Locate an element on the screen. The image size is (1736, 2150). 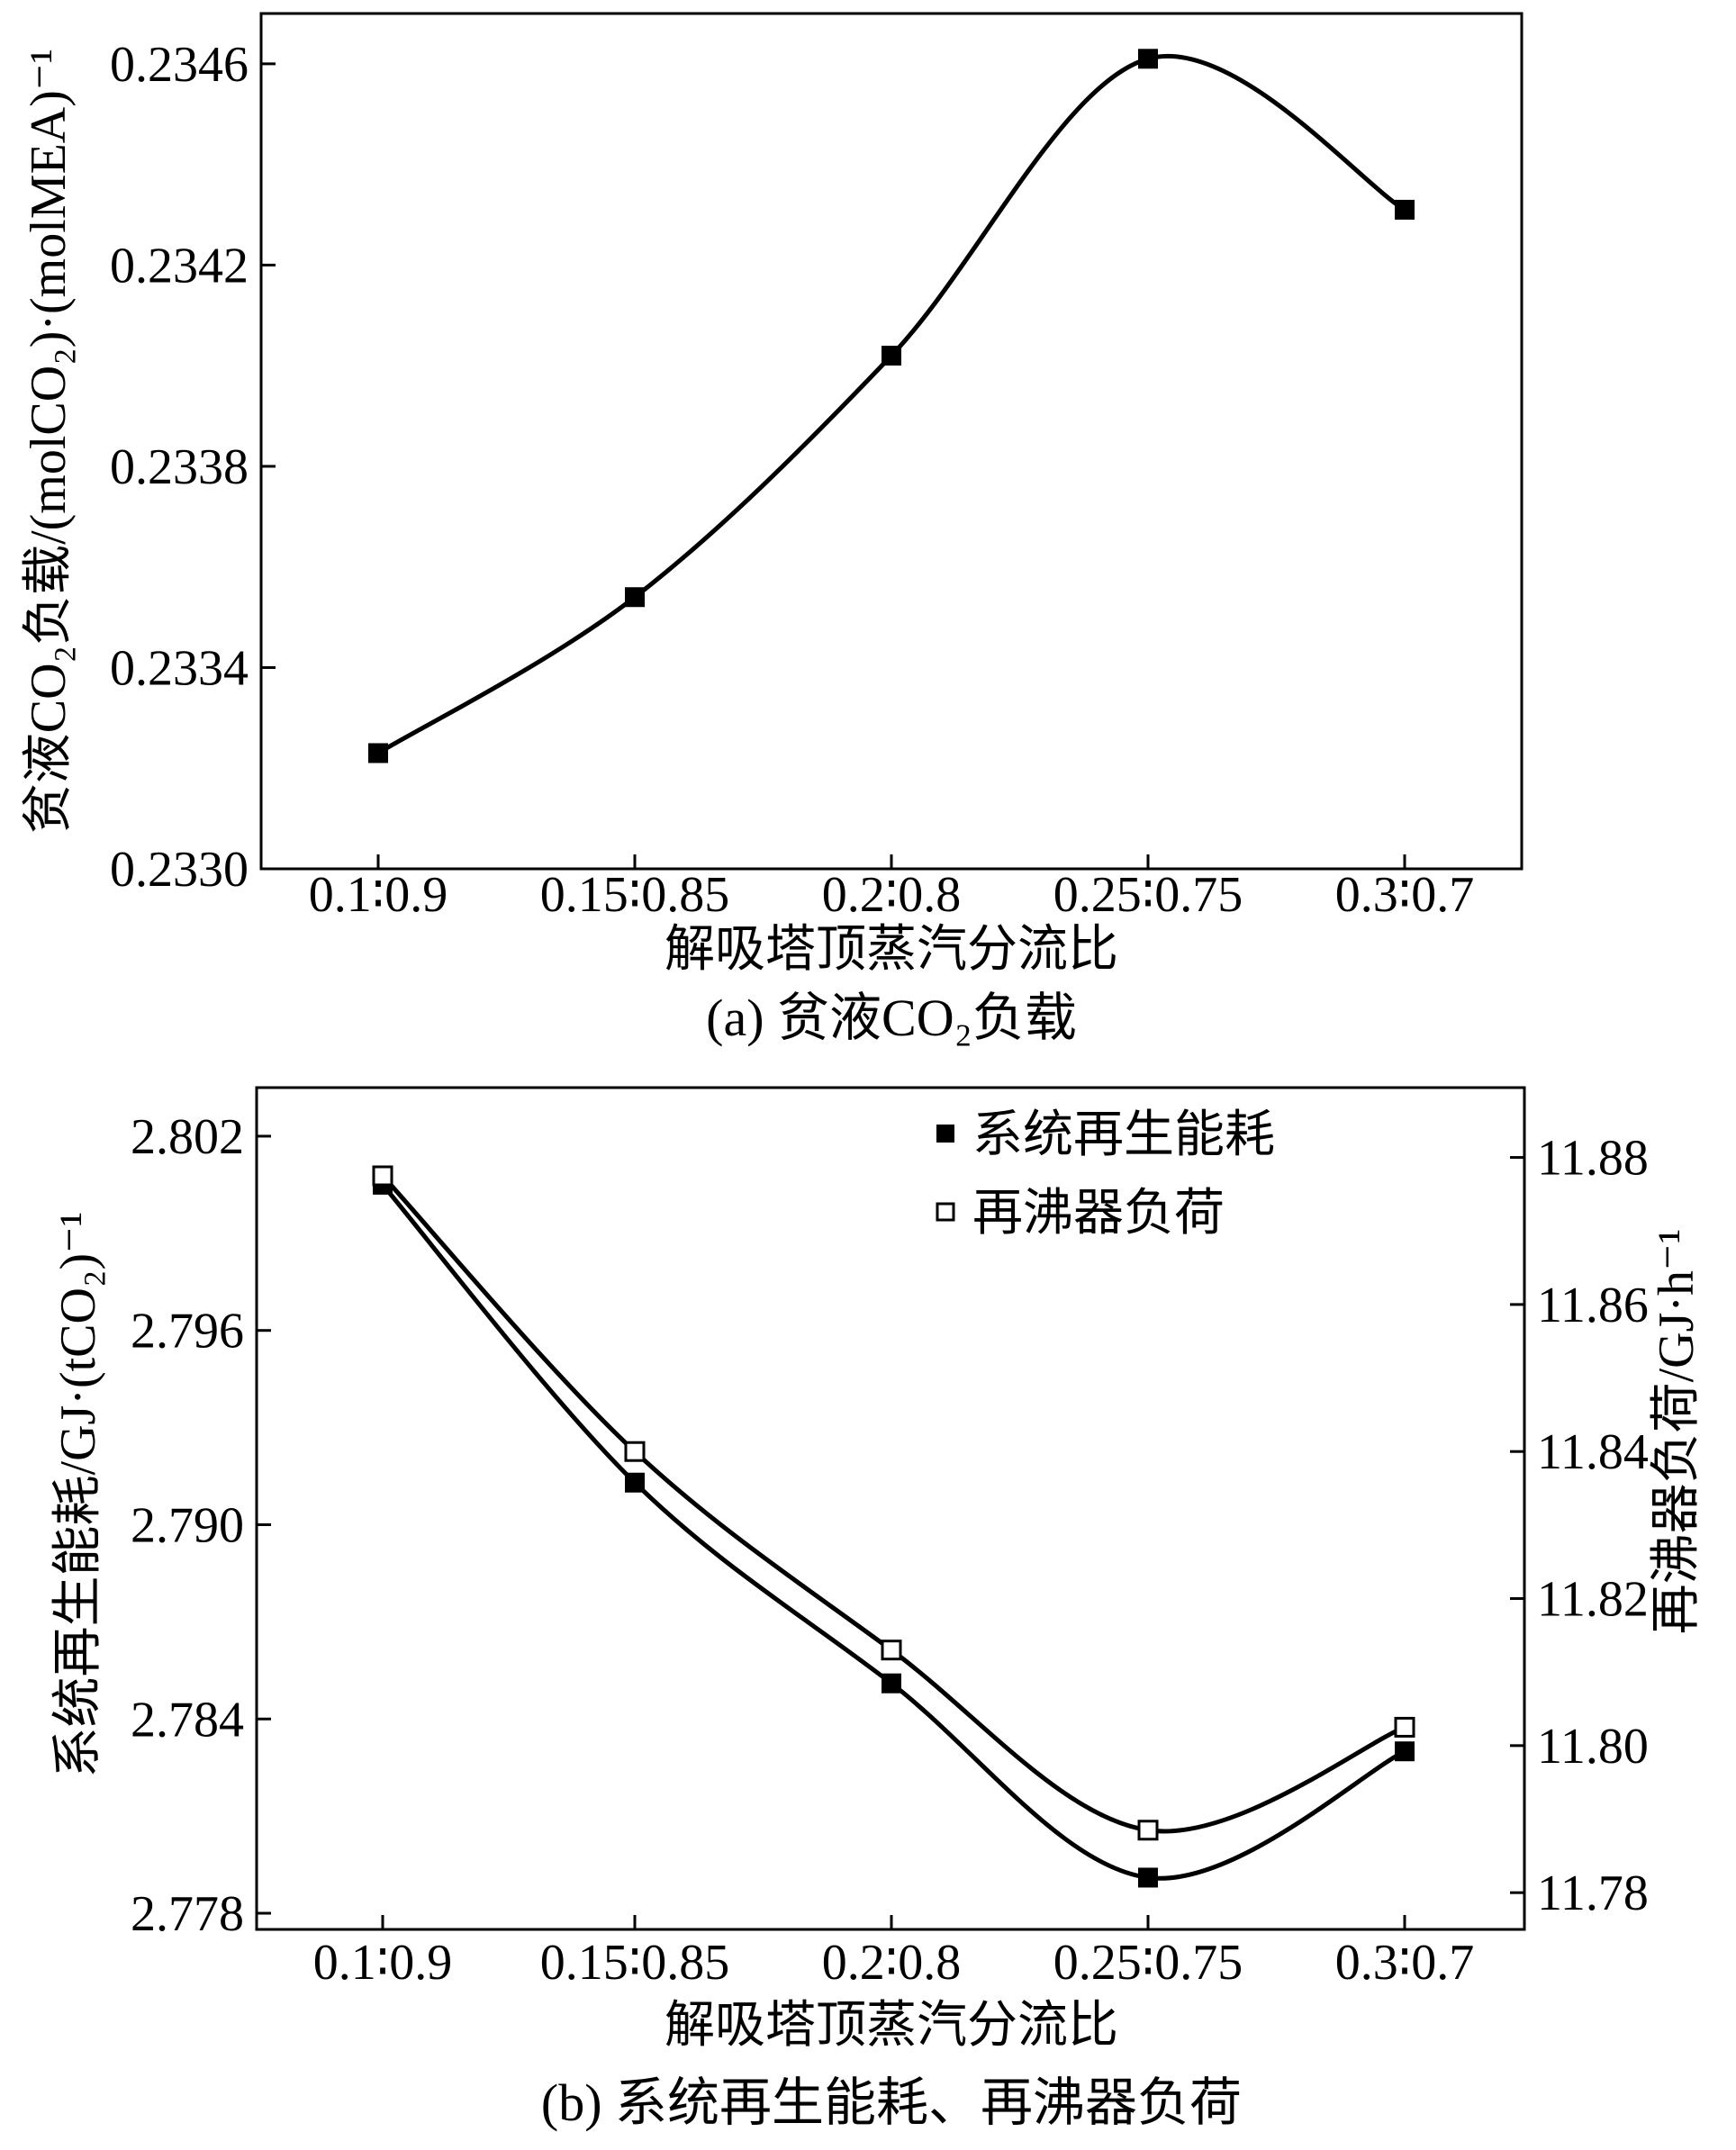
panel-b-left-y-axis-title: 系统再生能耗/GJ·(tCO₂)⁻¹ is located at coordinates (78, 1495).